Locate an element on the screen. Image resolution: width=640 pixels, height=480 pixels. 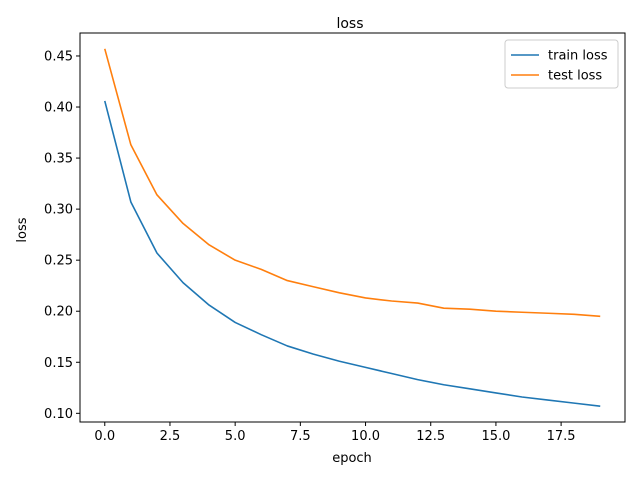
y-tick-label: 0.35 is located at coordinates (58, 159).